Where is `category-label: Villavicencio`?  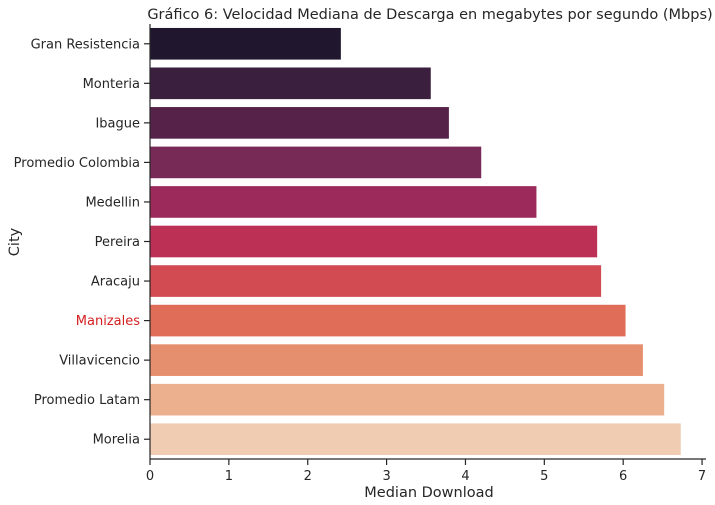 category-label: Villavicencio is located at coordinates (99, 361).